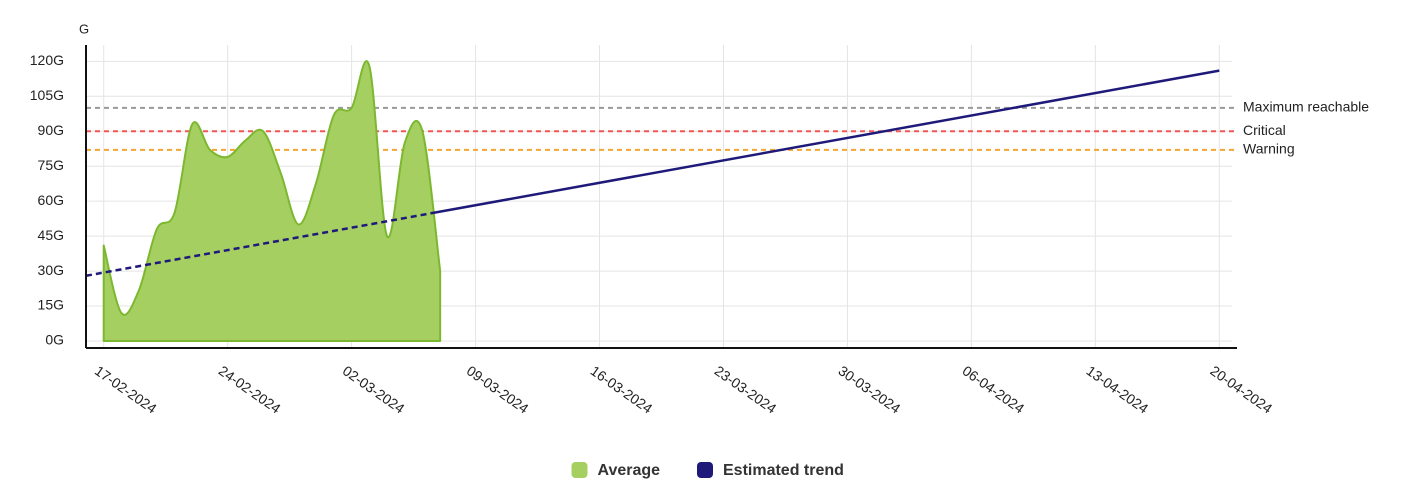 The height and width of the screenshot is (489, 1414). I want to click on x-tick-label: 30-03-2024, so click(870, 389).